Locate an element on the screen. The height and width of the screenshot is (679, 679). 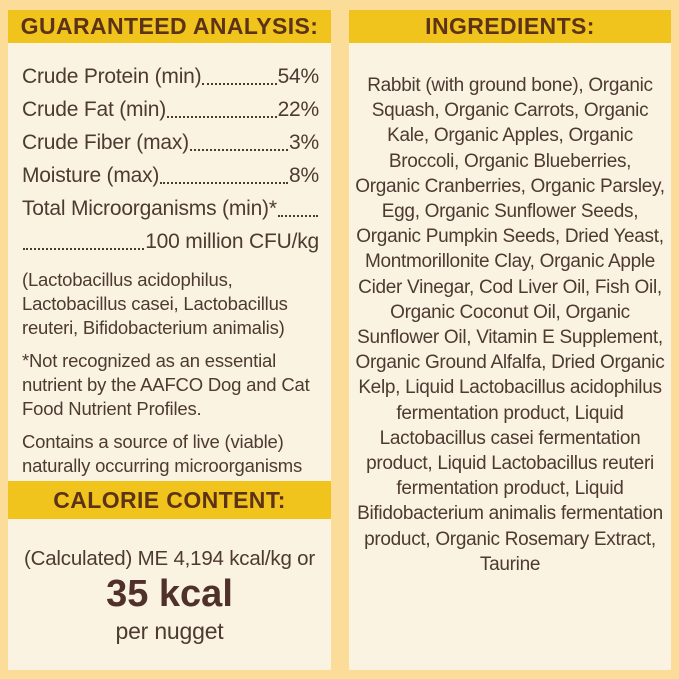
calorie-calculated-line: (Calculated) ME 4,194 kcal/kg or is located at coordinates (169, 558).